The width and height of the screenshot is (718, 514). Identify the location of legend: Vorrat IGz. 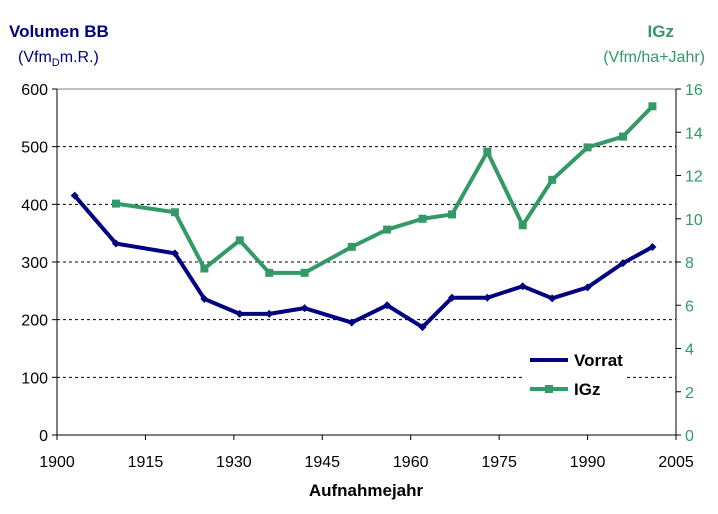
(574, 374).